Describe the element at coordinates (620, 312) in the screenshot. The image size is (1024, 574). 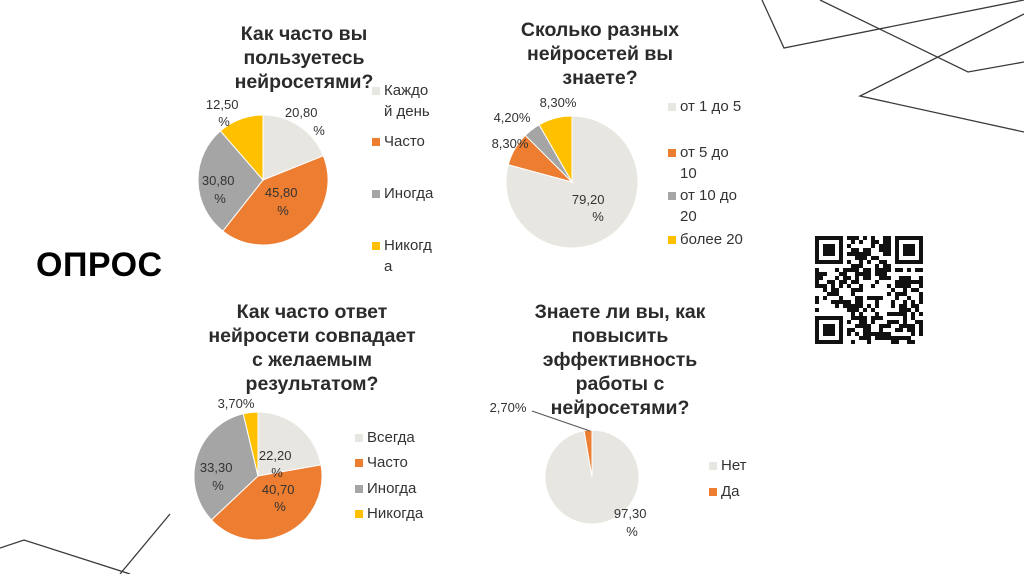
I see `chart-title-line: Знаете ли вы, как` at that location.